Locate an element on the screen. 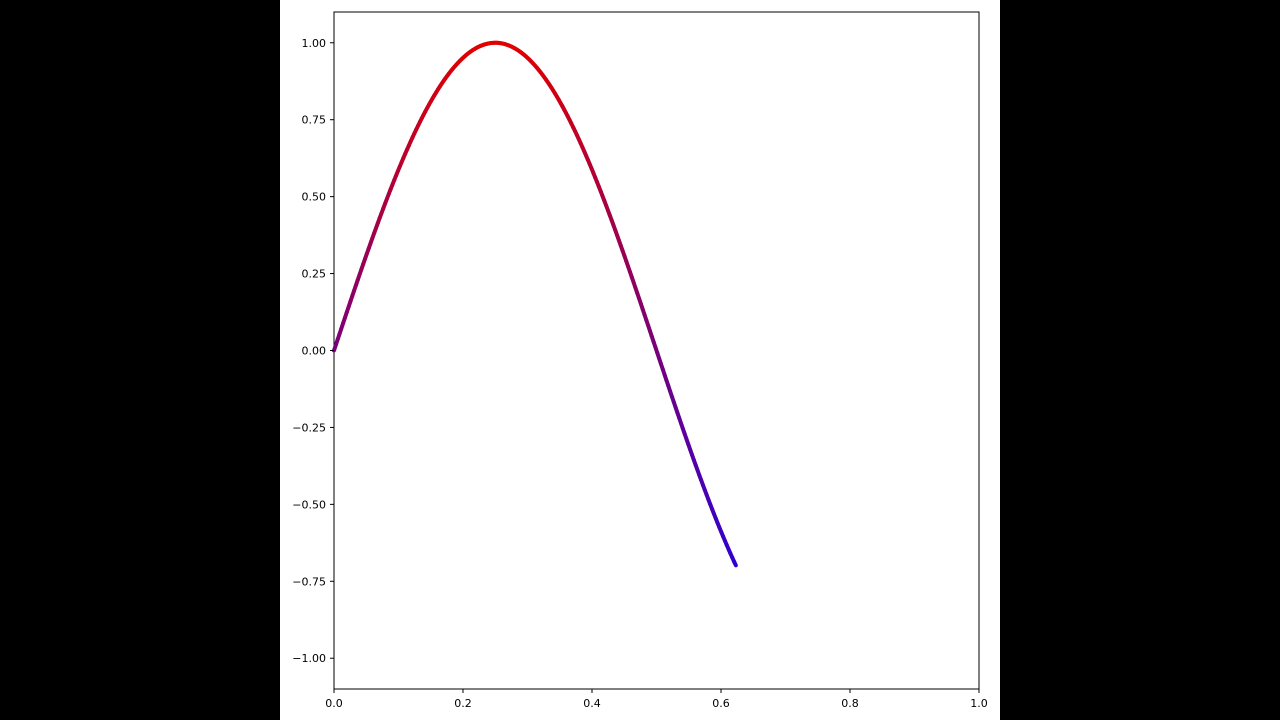  y-tick-label: −0.50 is located at coordinates (309, 504).